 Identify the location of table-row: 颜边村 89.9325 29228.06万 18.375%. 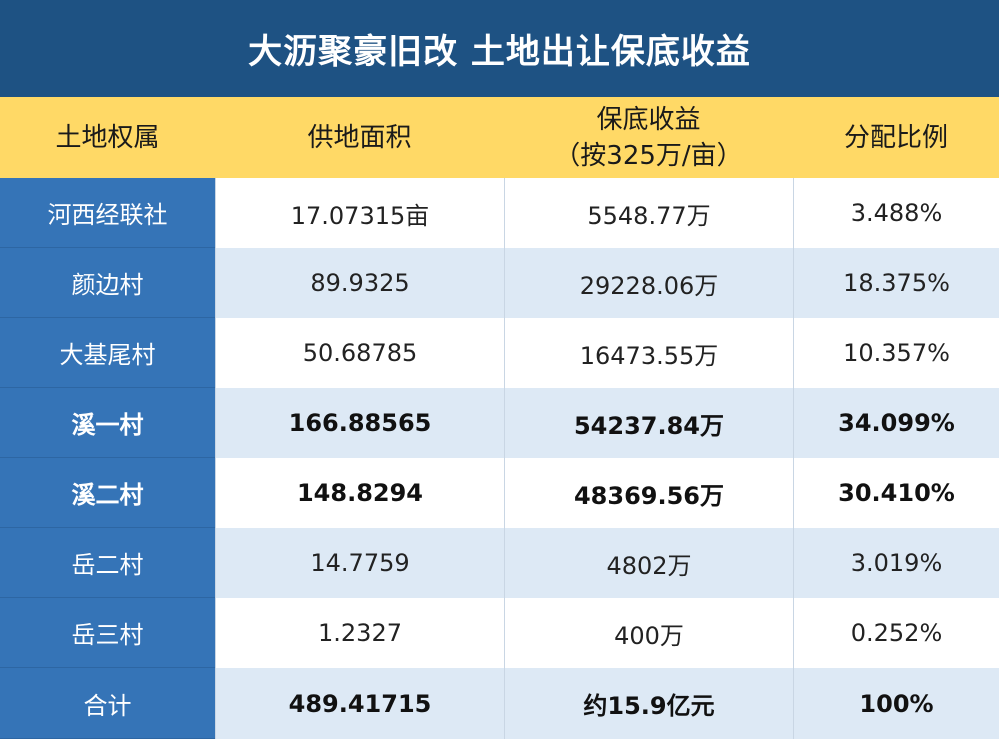
(499, 283).